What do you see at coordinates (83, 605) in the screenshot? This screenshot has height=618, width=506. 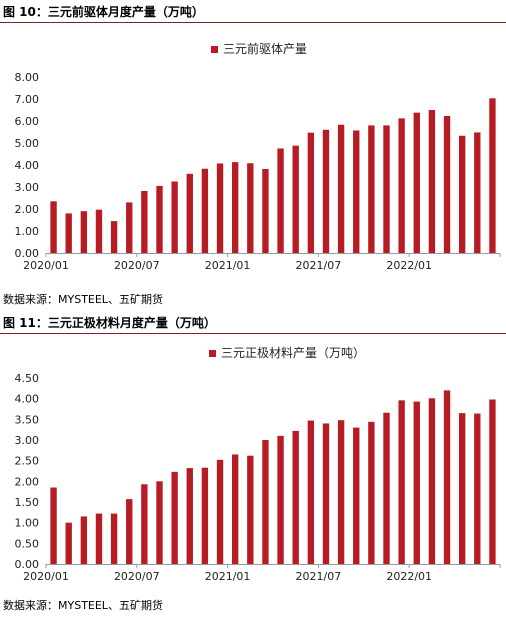 I see `figure-11-source: 数据来源：MYSTEEL、五矿期货` at bounding box center [83, 605].